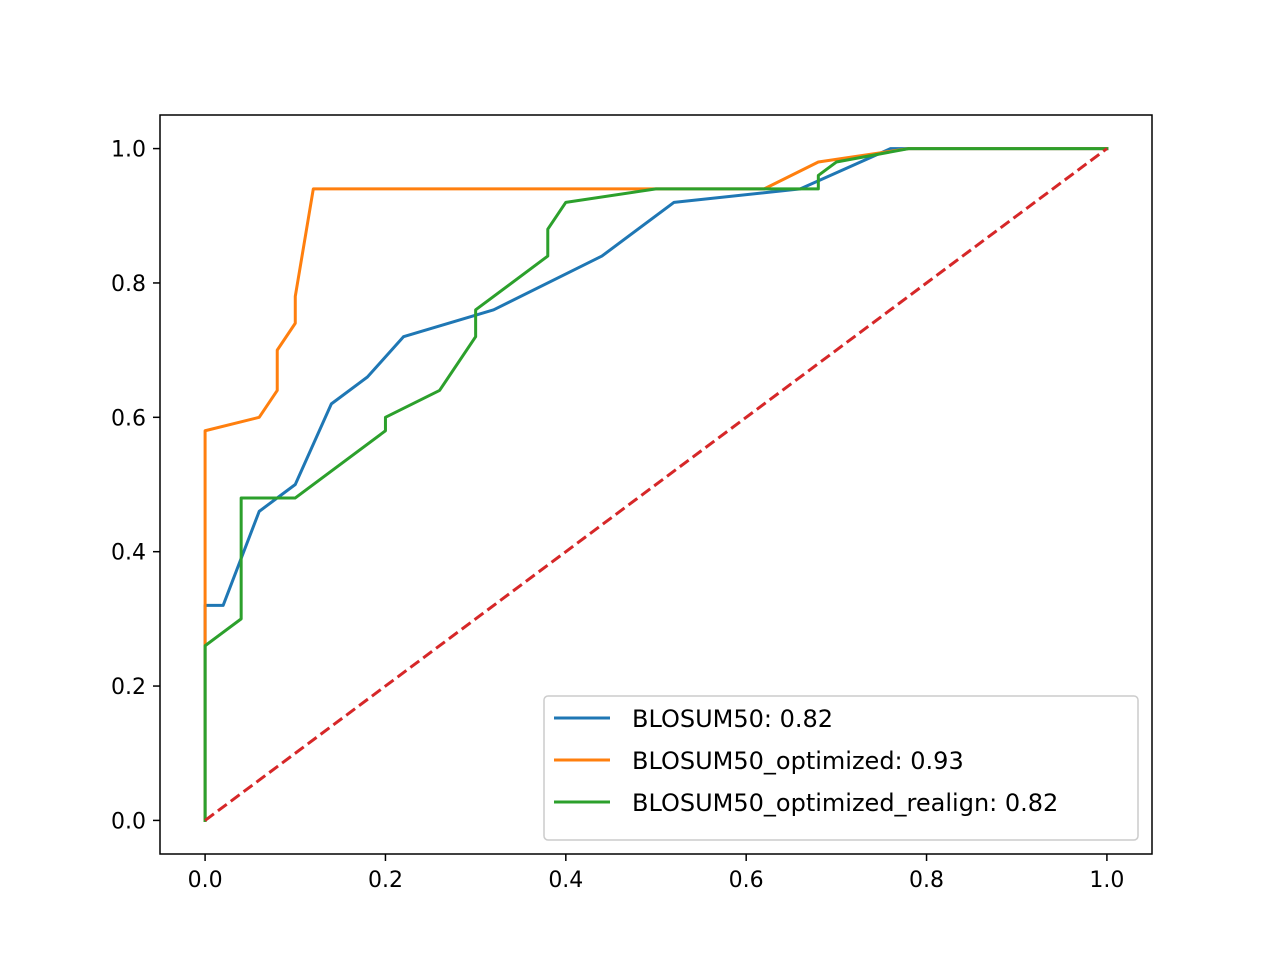  Describe the element at coordinates (798, 761) in the screenshot. I see `legend-label: BLOSUM50_optimized: 0.93` at that location.